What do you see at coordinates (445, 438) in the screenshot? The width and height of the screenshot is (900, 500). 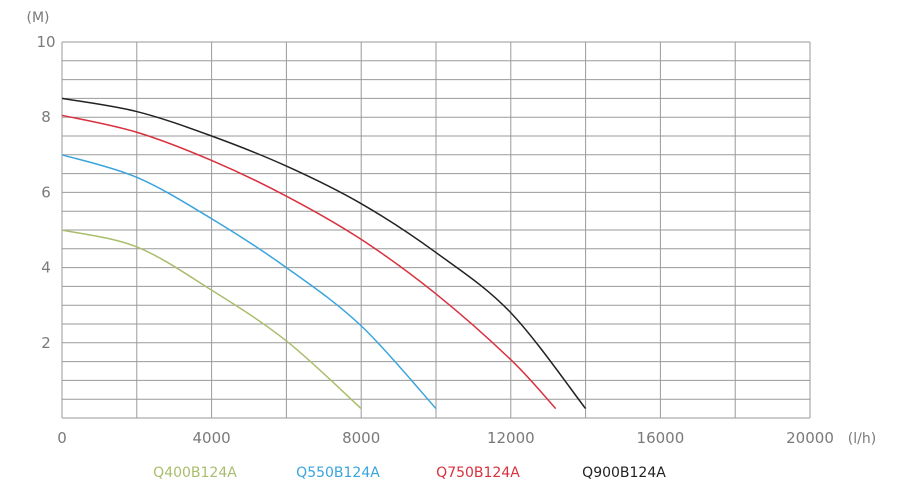 I see `x-axis-ticks: 0 4000 8000 12000 16000 20000` at bounding box center [445, 438].